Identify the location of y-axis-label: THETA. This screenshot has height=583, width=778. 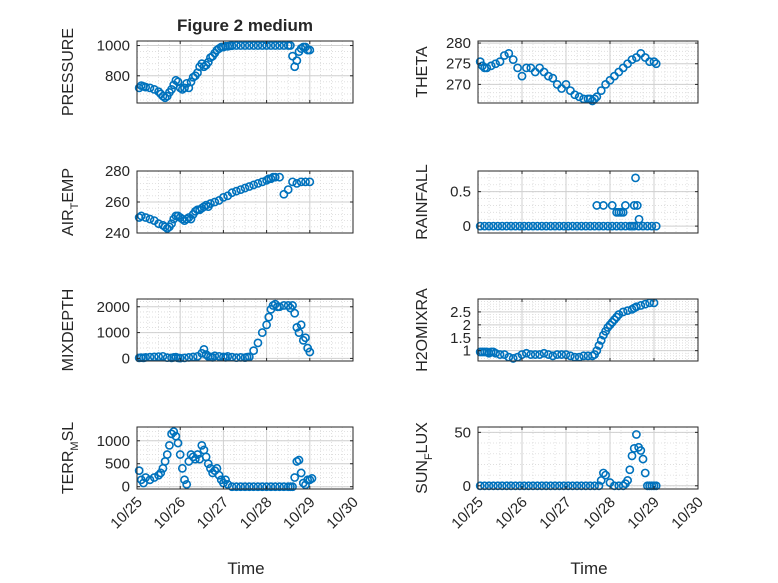
(422, 72).